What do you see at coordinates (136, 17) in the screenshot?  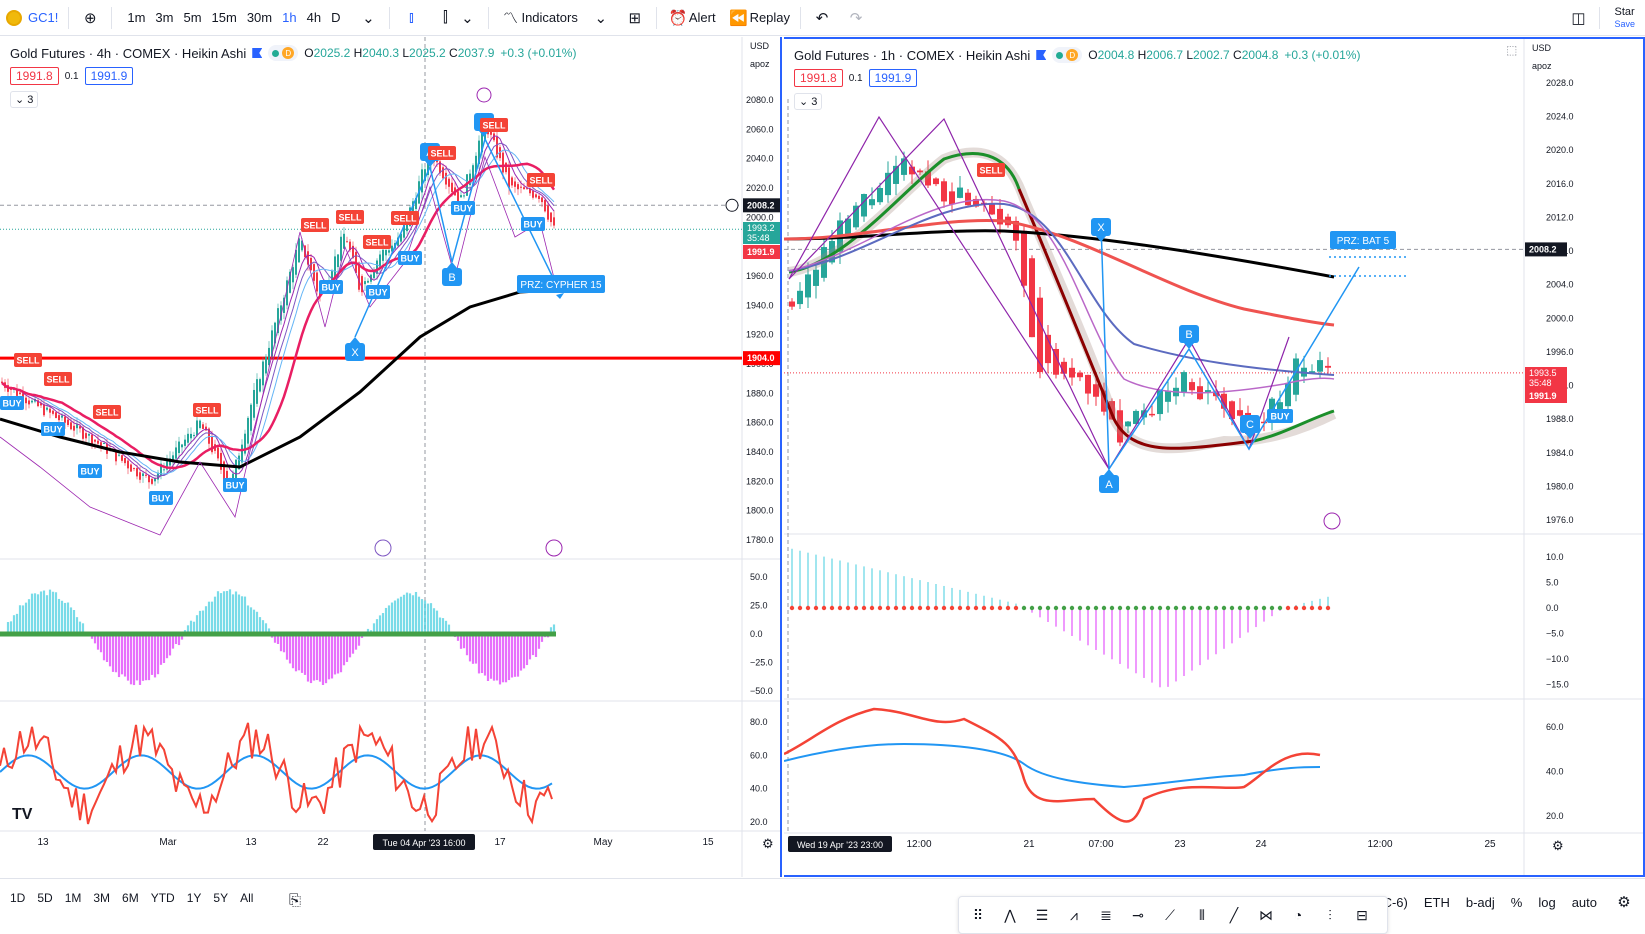 I see `interval-1m: 1m` at bounding box center [136, 17].